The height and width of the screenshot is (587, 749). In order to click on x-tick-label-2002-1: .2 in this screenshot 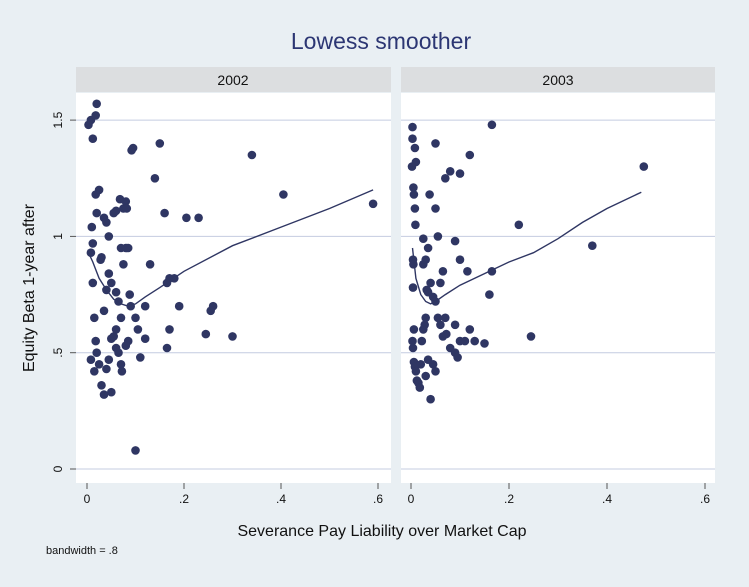, I will do `click(184, 499)`.